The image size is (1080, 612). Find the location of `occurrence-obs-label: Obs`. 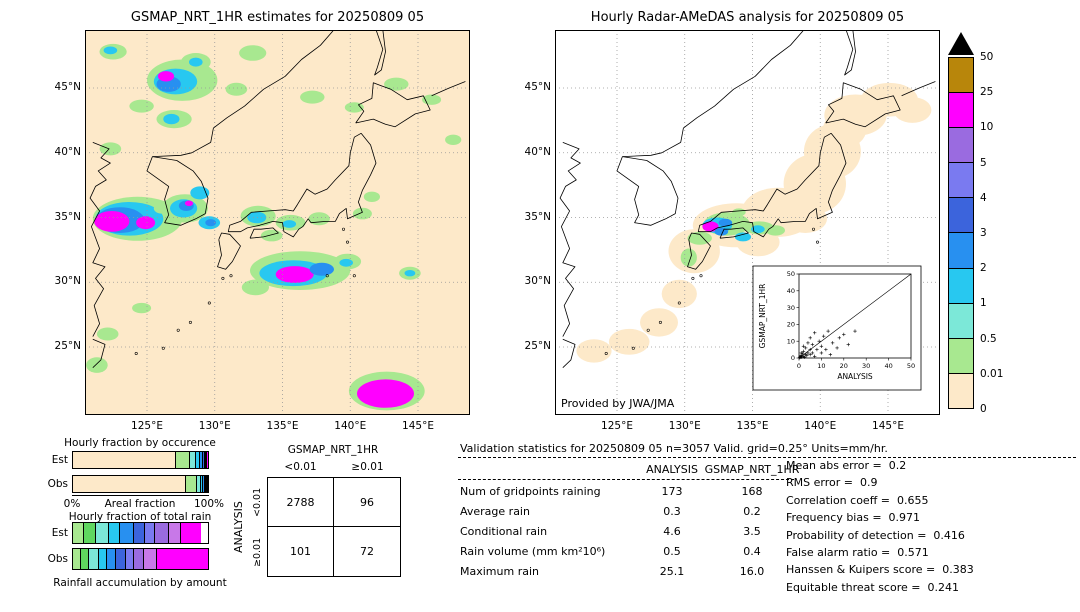

occurrence-obs-label: Obs is located at coordinates (57, 484).